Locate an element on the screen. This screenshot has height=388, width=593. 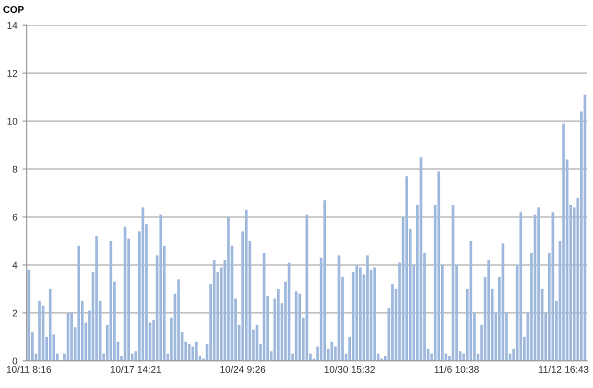
y-tick-label: 0 is located at coordinates (15, 361).